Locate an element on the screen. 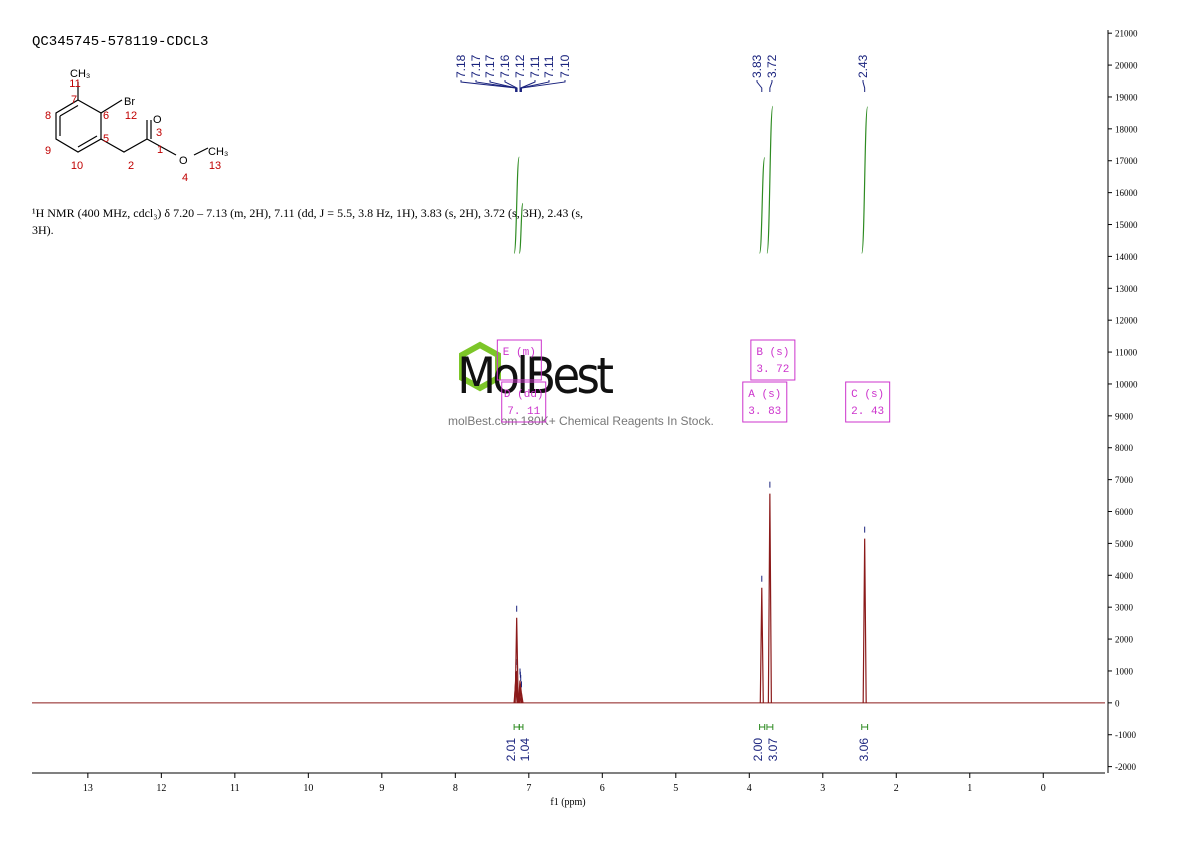  peak-pick-label: 7.10 is located at coordinates (565, 66).